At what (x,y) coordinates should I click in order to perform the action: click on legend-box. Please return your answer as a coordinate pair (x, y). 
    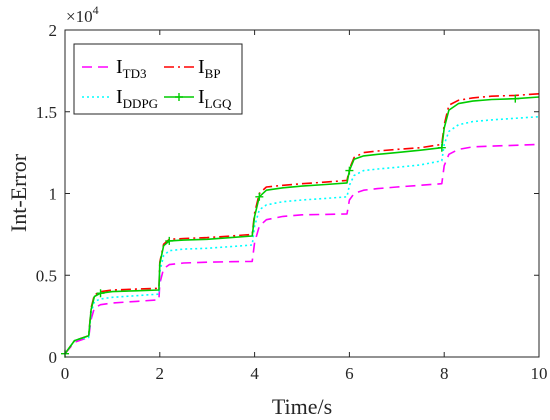
    Looking at the image, I should click on (158, 79).